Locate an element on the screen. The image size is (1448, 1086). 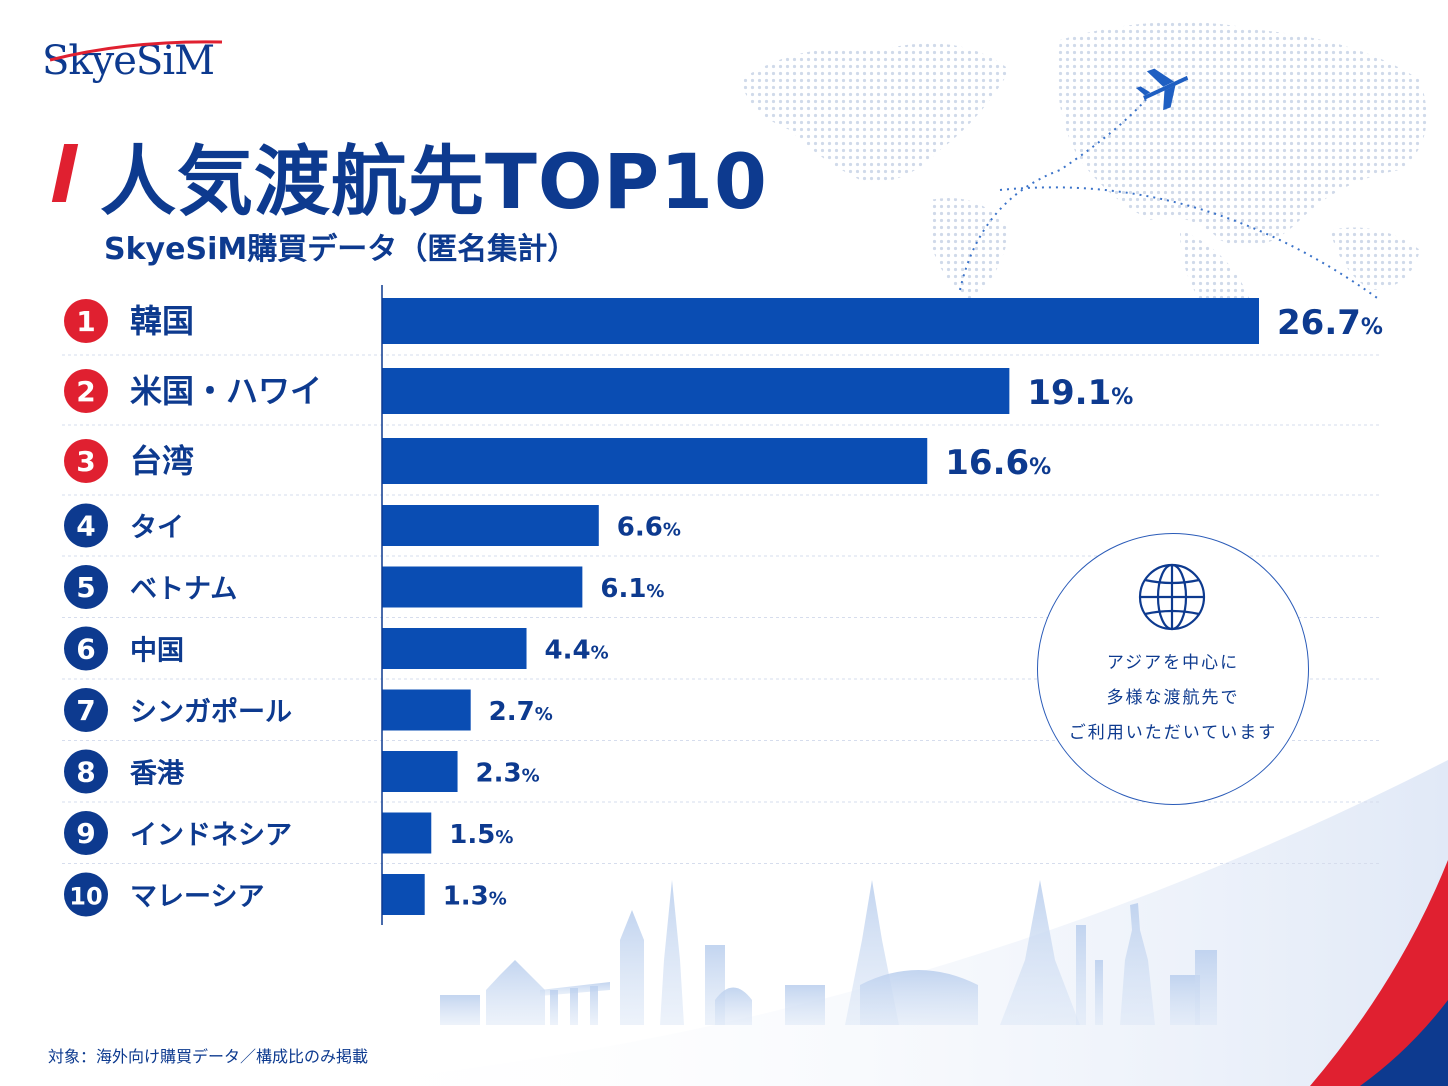
category-label: インドネシア is located at coordinates (211, 835).